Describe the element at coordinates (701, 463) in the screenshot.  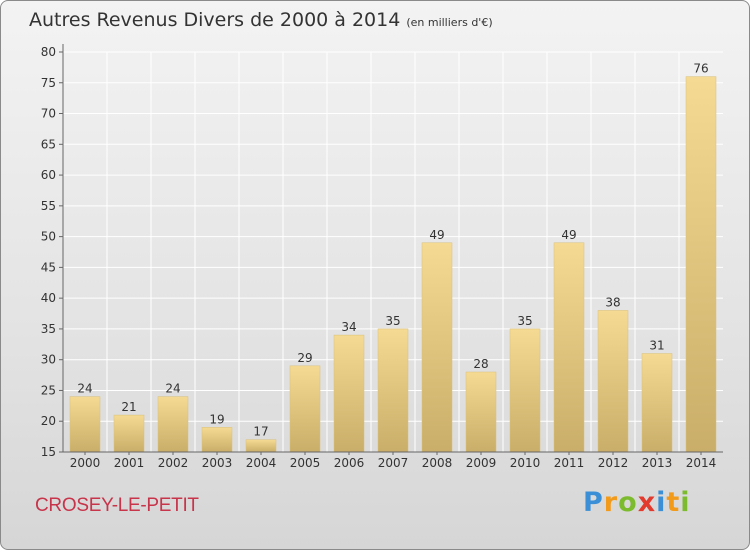
I see `x-tick-label: 2014` at that location.